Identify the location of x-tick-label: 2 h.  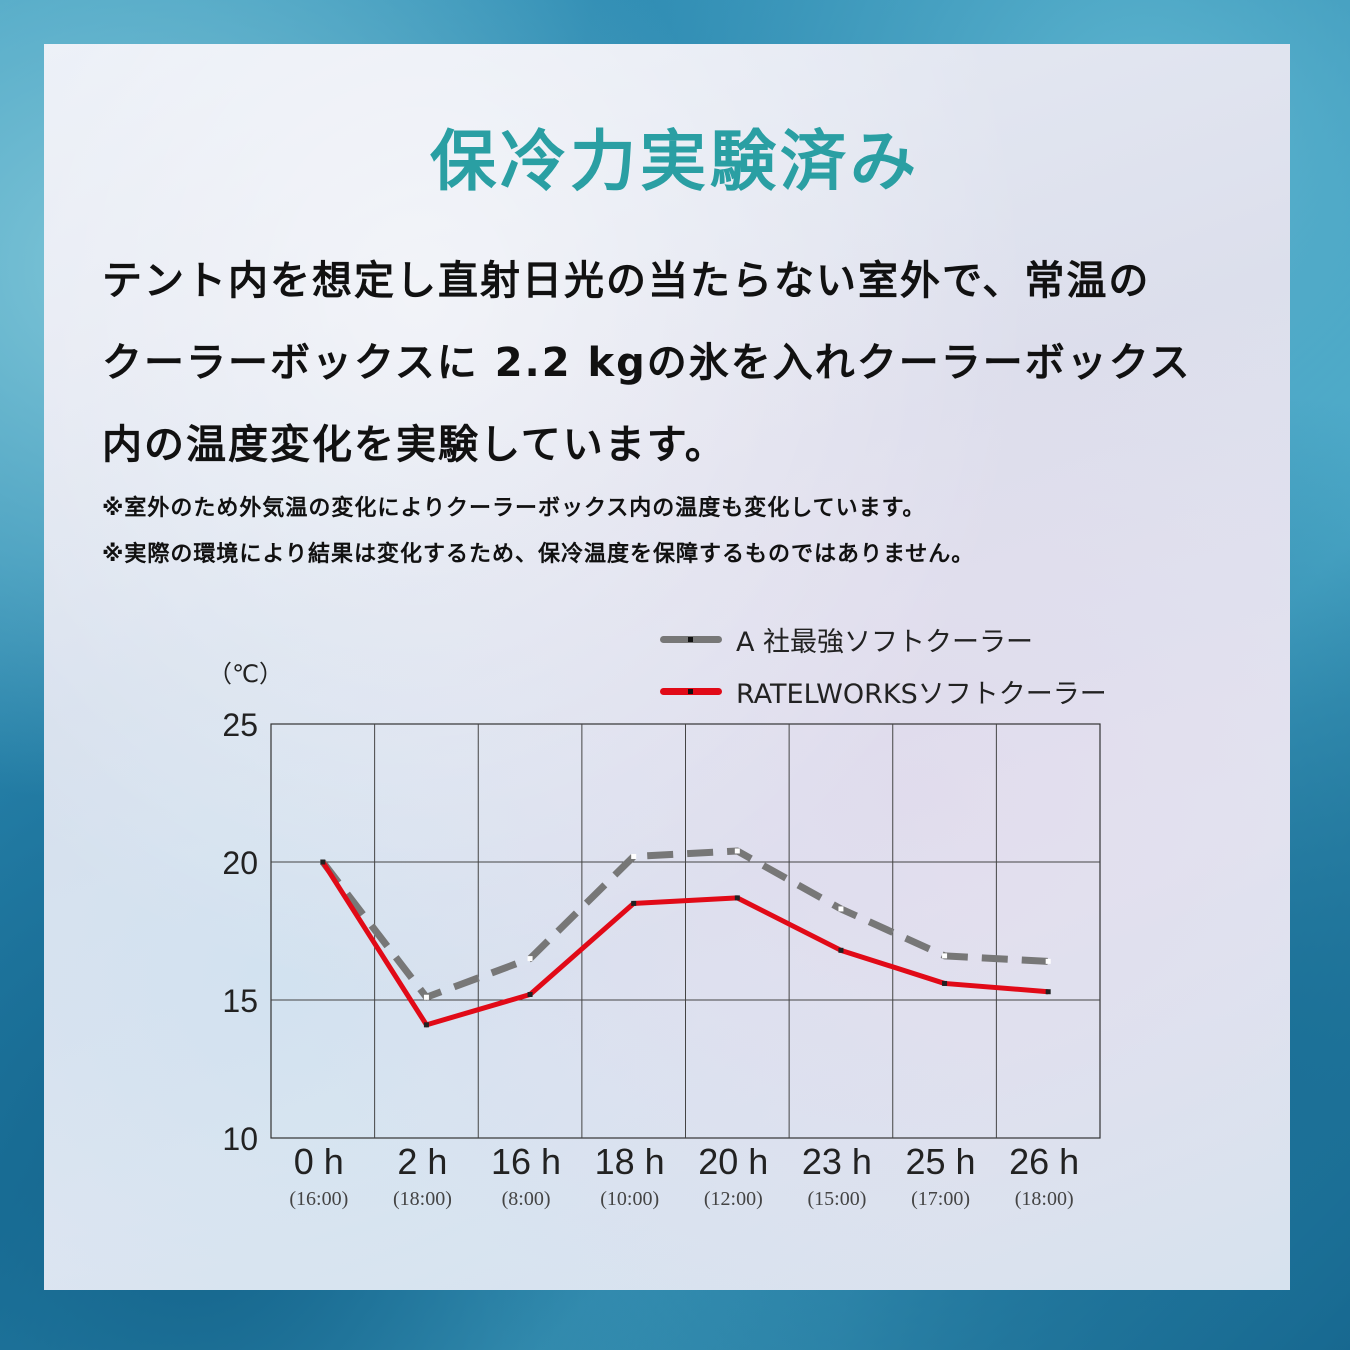
(422, 1161).